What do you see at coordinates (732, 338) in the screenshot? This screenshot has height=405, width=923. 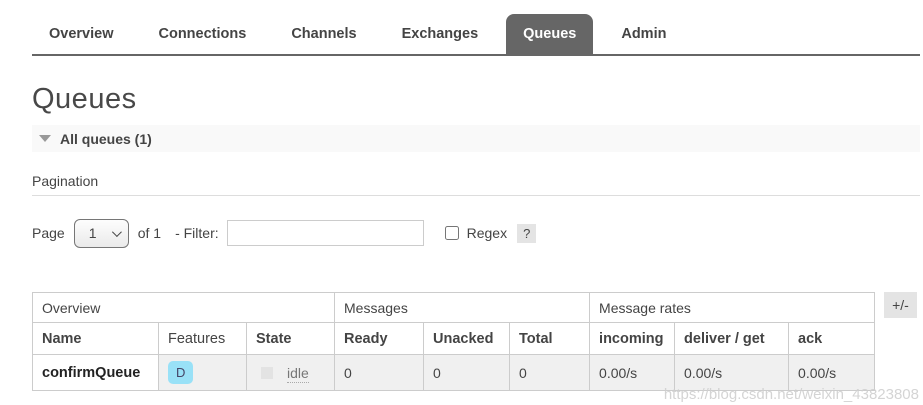 I see `col-header-deliver-get: deliver / get` at bounding box center [732, 338].